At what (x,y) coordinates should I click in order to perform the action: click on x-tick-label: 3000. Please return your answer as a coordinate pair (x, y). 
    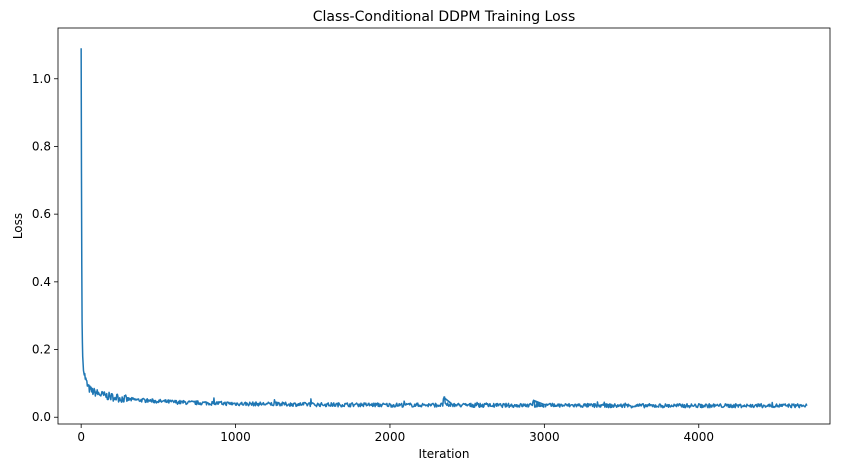
    Looking at the image, I should click on (544, 437).